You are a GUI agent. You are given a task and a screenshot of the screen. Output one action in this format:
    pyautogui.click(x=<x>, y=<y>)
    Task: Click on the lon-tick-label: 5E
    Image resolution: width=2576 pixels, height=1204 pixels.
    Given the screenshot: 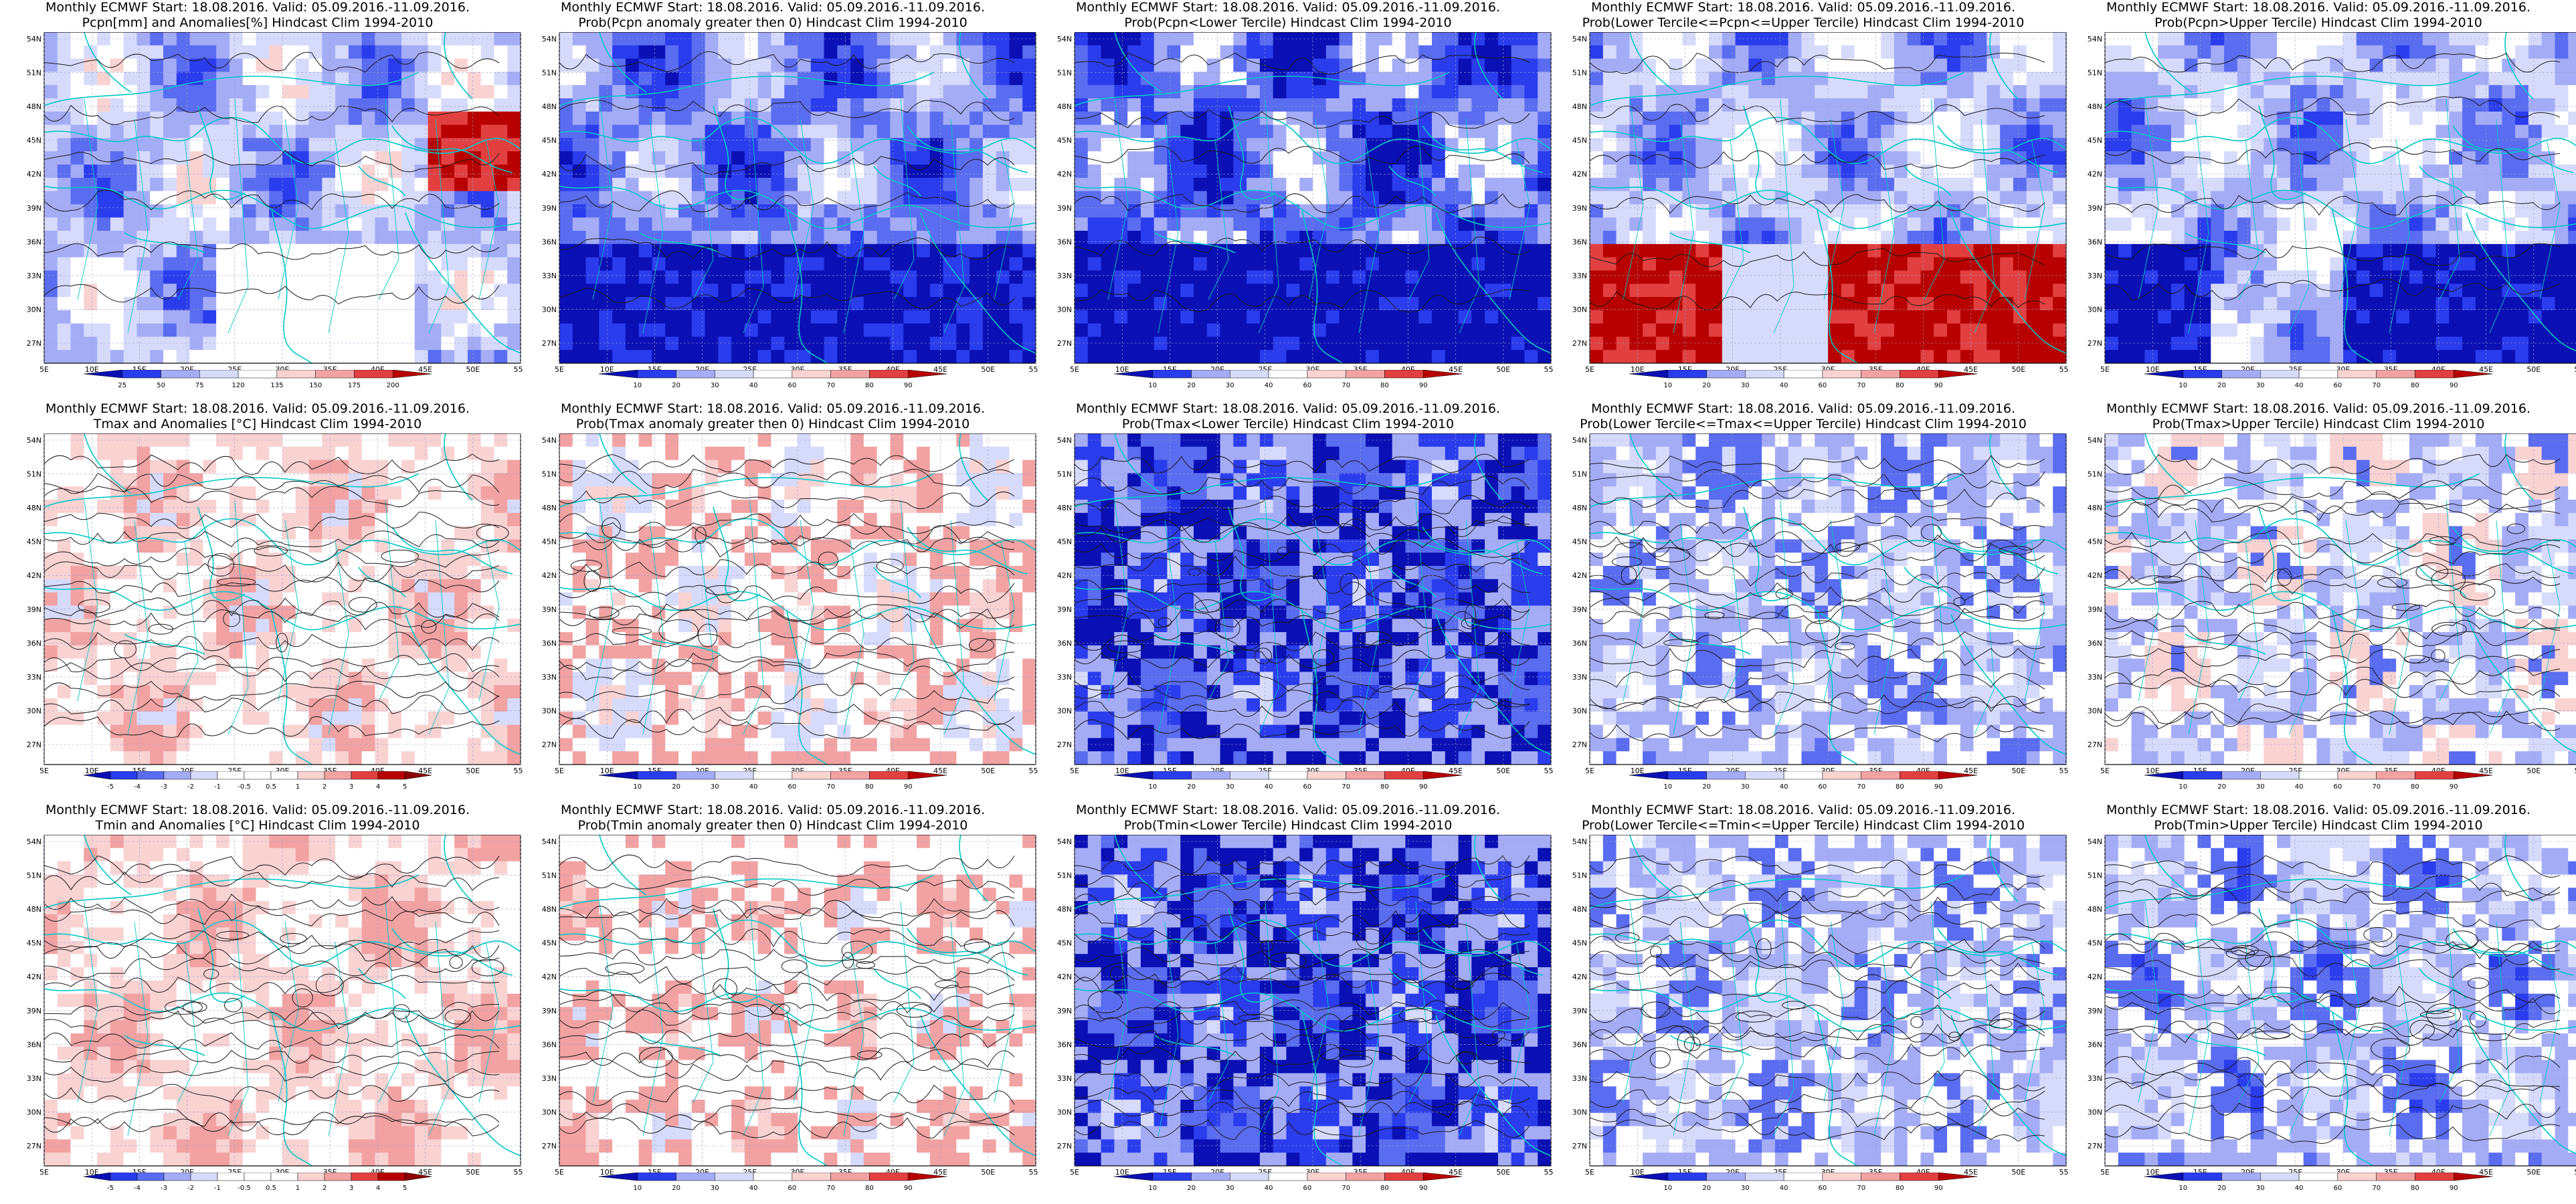 What is the action you would take?
    pyautogui.click(x=44, y=369)
    